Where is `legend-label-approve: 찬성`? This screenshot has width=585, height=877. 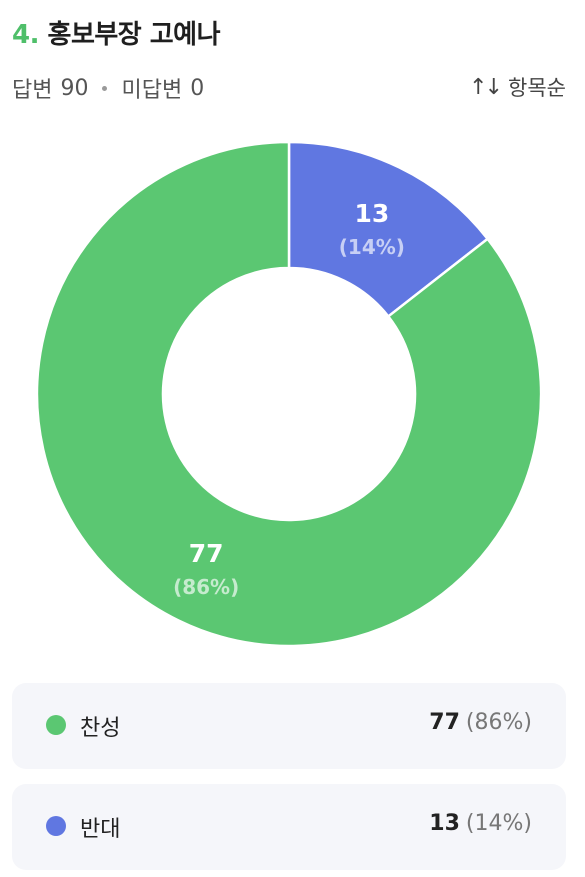
legend-label-approve: 찬성 is located at coordinates (100, 728).